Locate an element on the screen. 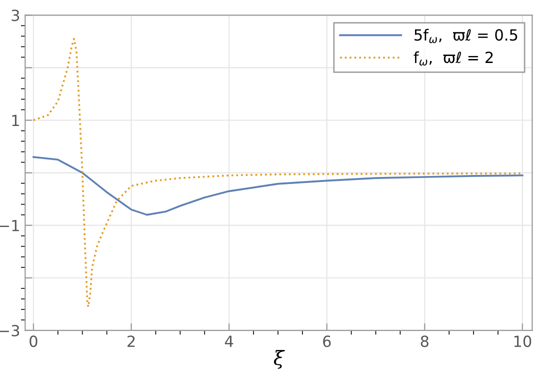 The width and height of the screenshot is (547, 370). x-tick-label: 10 is located at coordinates (523, 342).